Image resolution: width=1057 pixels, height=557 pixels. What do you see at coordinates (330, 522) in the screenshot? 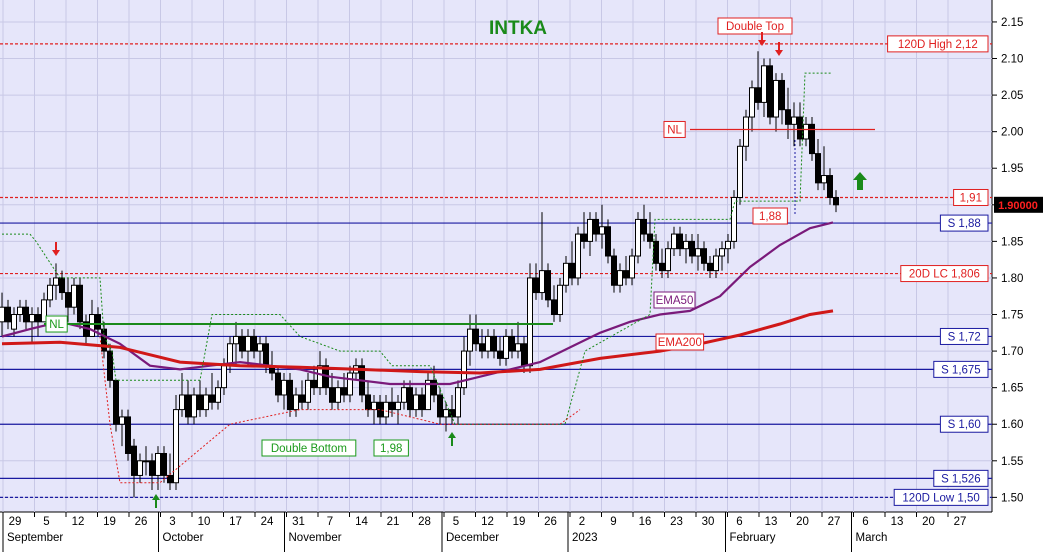
I see `x-tick-label: 7` at bounding box center [330, 522].